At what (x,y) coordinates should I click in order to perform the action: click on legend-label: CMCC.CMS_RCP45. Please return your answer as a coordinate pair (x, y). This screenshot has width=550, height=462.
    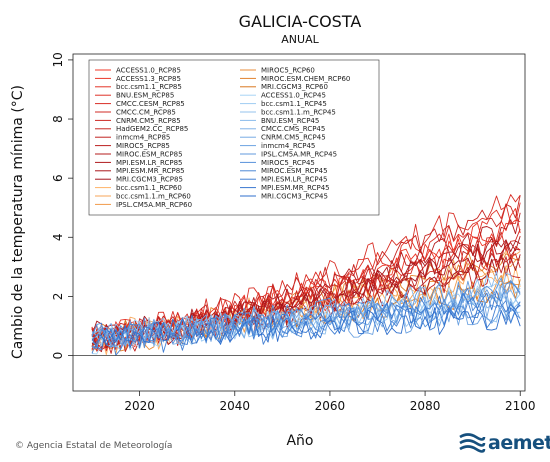
    Looking at the image, I should click on (293, 129).